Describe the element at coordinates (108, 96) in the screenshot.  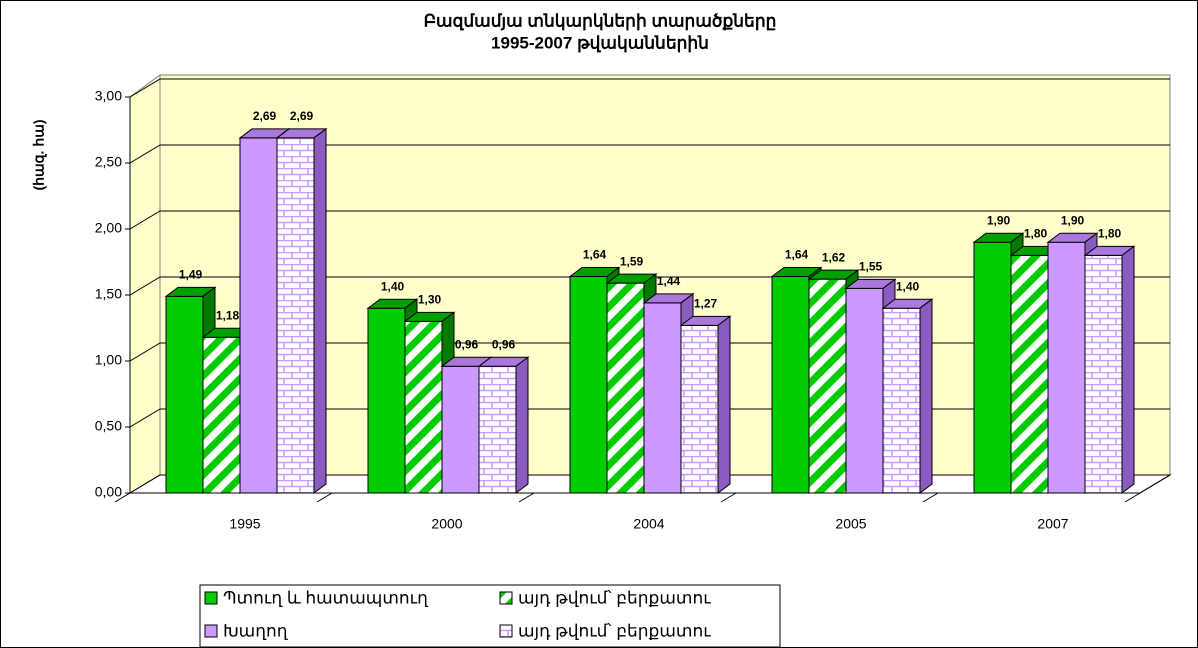
I see `y-tick-label: 3,00` at that location.